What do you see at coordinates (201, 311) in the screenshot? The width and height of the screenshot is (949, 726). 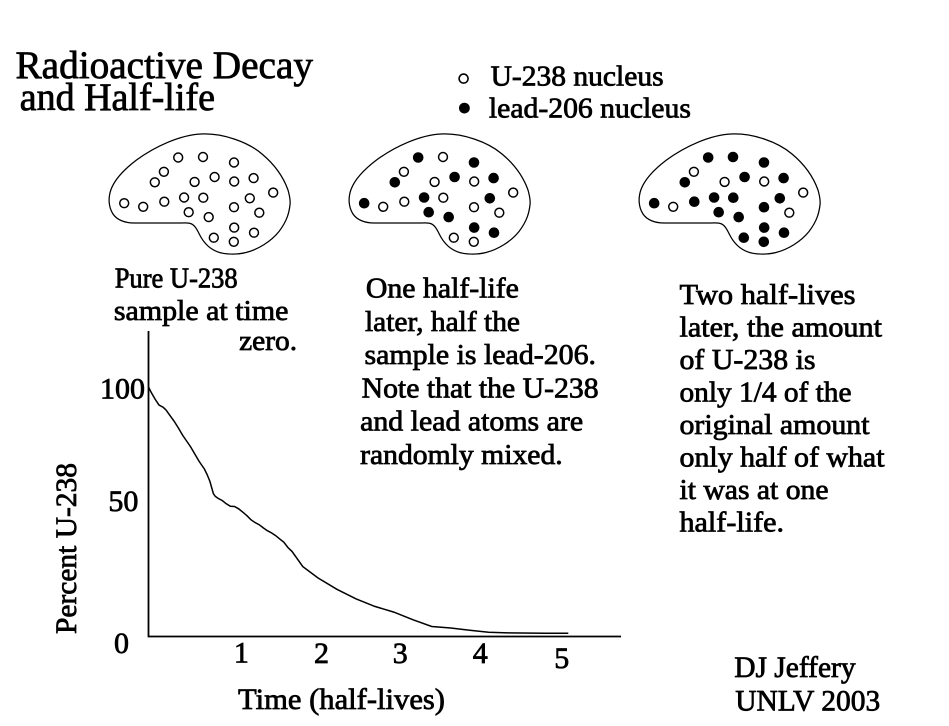 I see `svg-text: sample at time` at bounding box center [201, 311].